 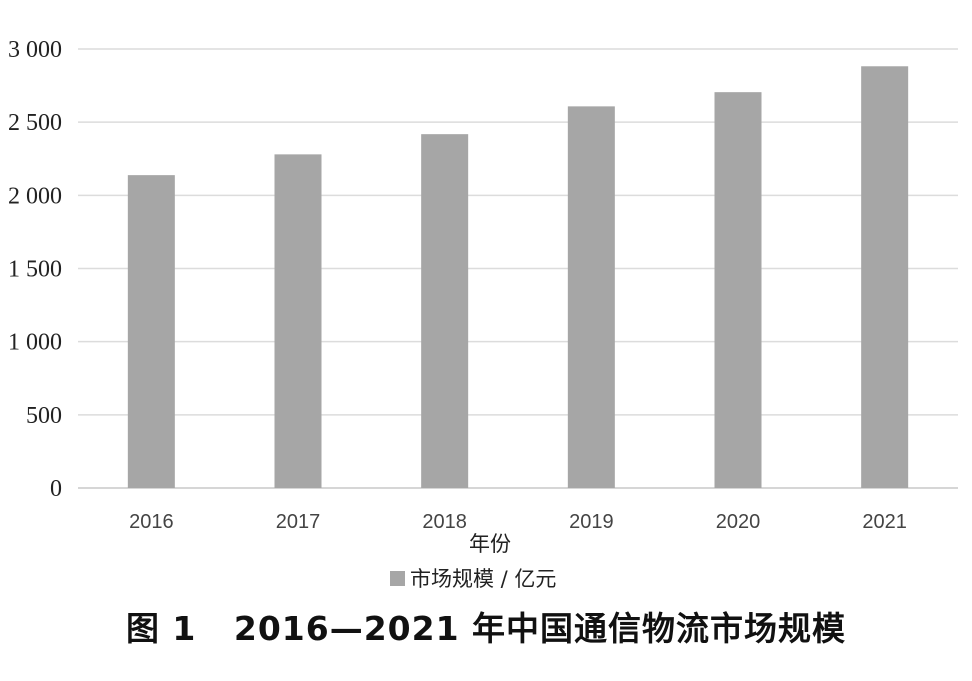 What do you see at coordinates (161, 628) in the screenshot?
I see `figure-number: 图 1` at bounding box center [161, 628].